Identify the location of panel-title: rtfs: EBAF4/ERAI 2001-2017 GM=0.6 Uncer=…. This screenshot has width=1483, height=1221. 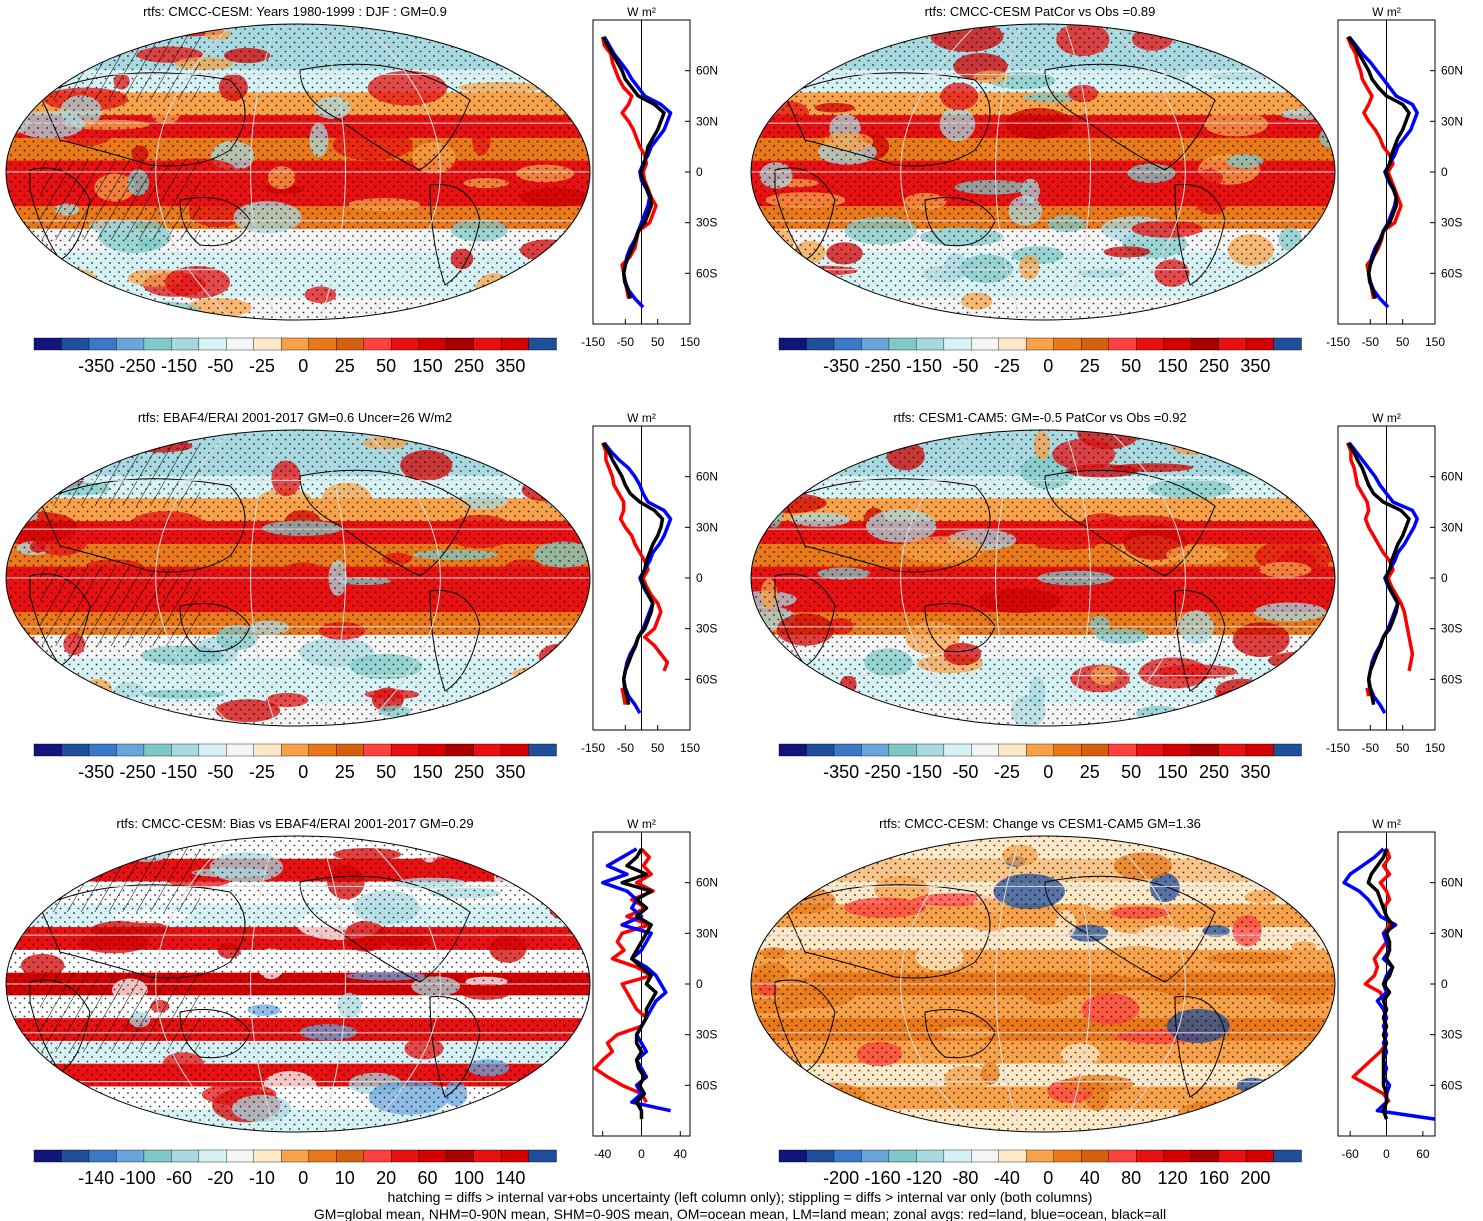
(295, 417).